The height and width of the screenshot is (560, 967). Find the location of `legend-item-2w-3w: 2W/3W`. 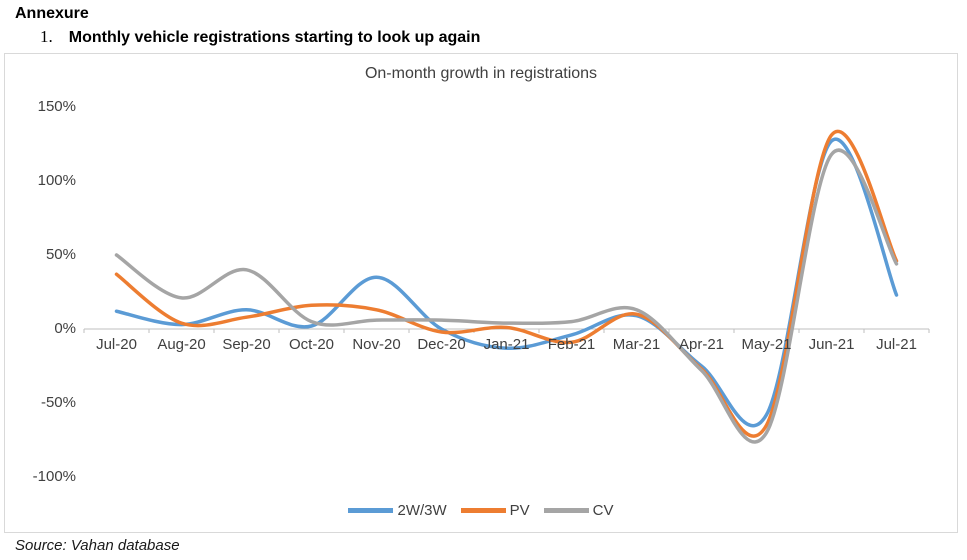

legend-item-2w-3w: 2W/3W is located at coordinates (397, 510).